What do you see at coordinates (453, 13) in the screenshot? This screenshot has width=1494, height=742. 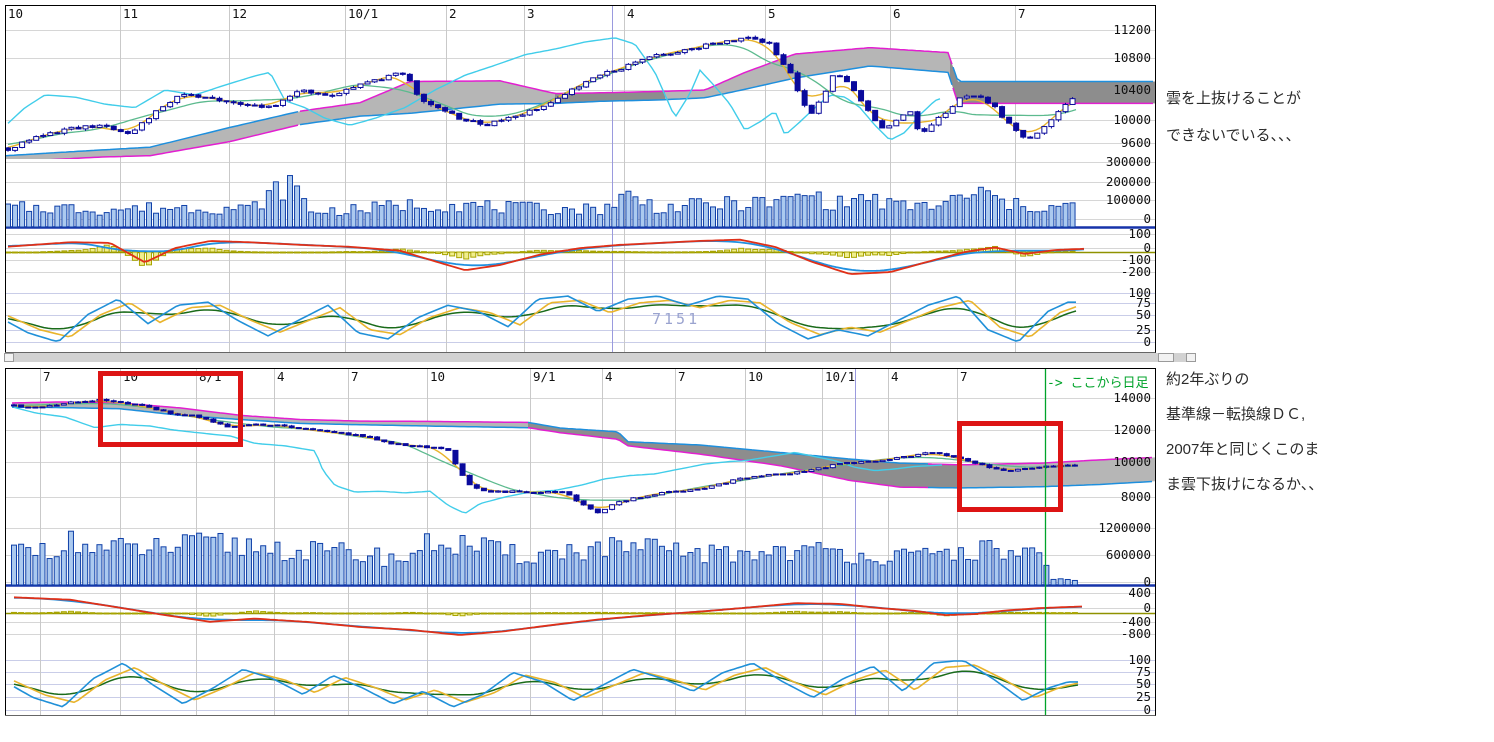 I see `svg-text: 2` at bounding box center [453, 13].